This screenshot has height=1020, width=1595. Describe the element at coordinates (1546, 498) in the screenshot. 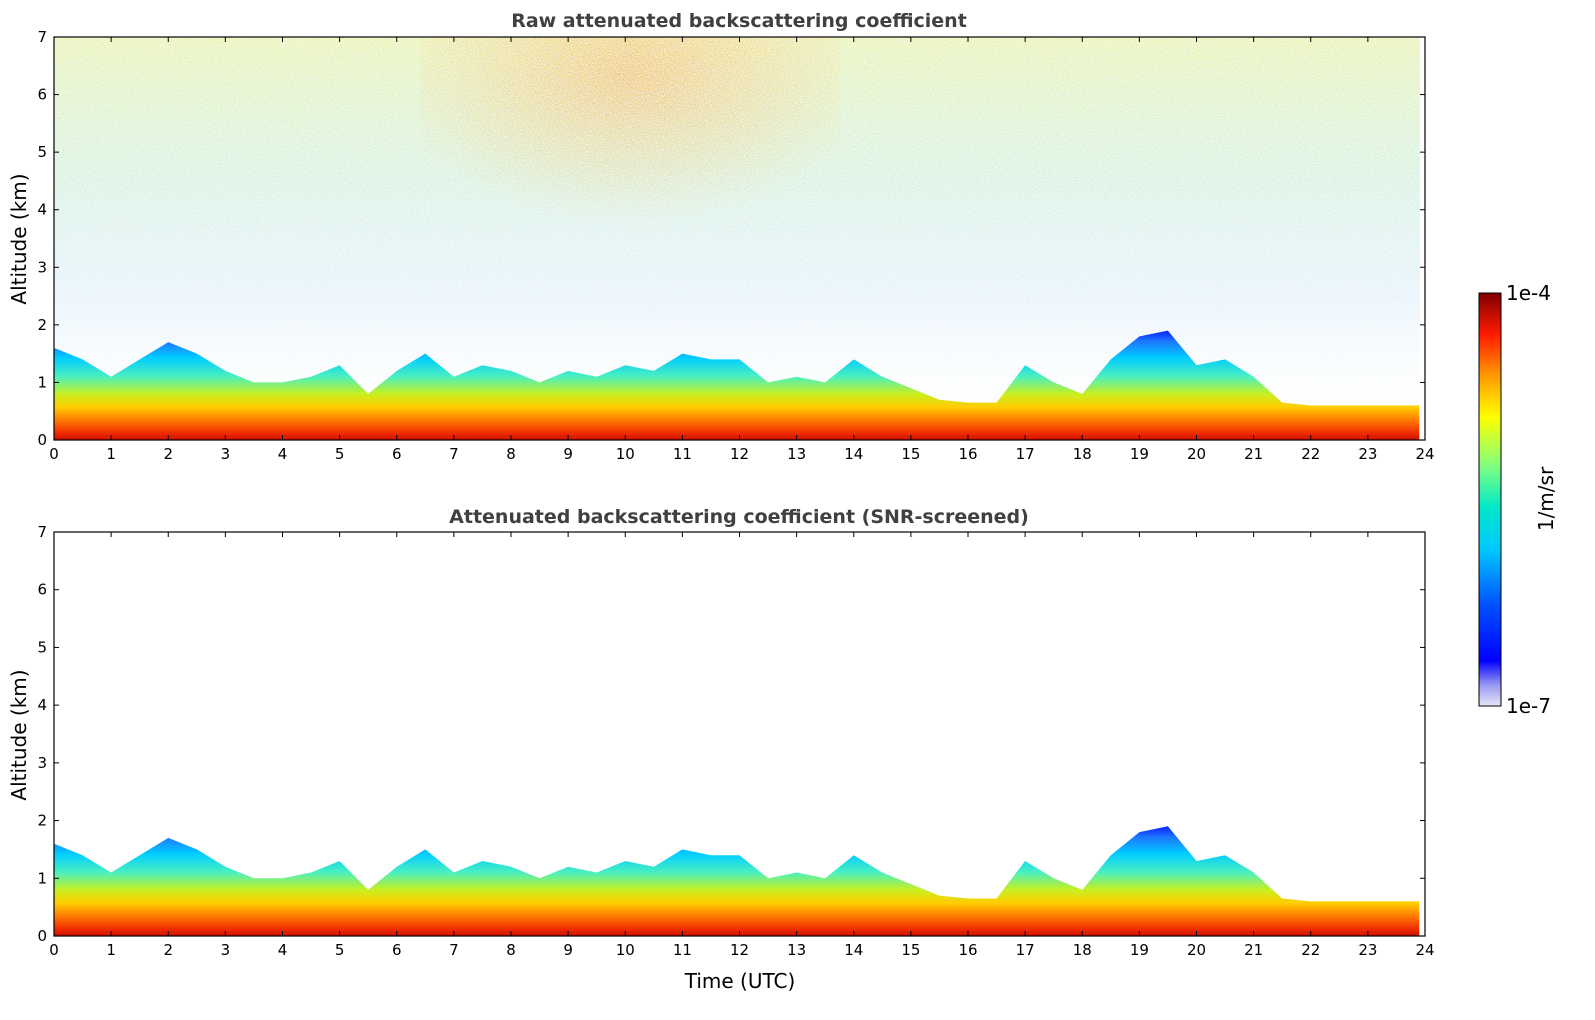

I see `colorbar-unit-label: 1/m/sr` at that location.